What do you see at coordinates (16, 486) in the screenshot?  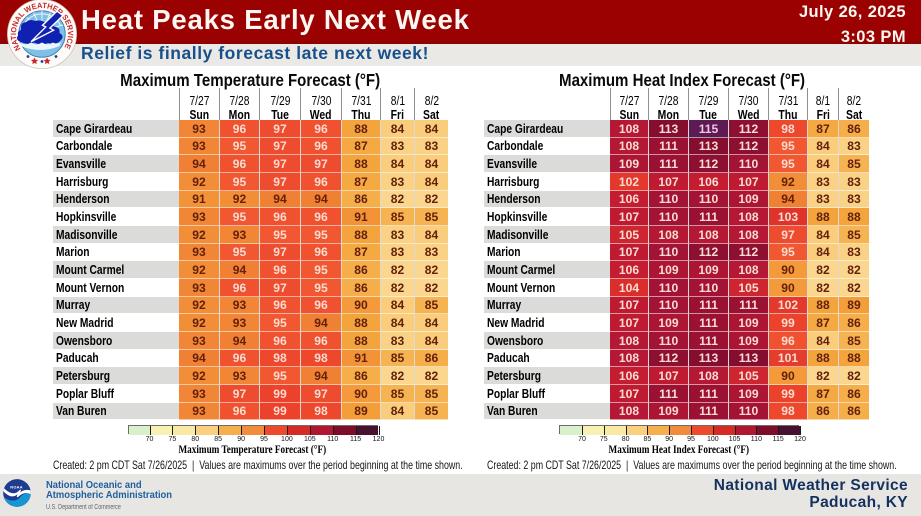 I see `svg-text: NOAA` at bounding box center [16, 486].